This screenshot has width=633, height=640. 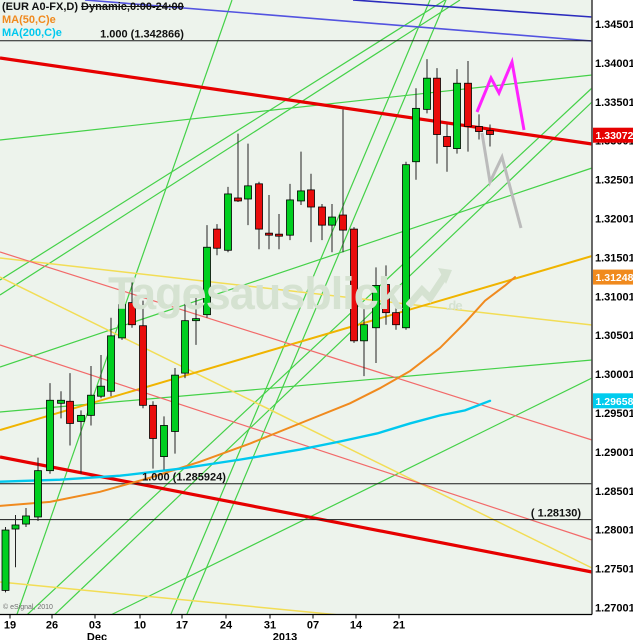 What do you see at coordinates (93, 7) in the screenshot?
I see `chart-title: (EUR A0-FX,D) Dynamic,0:00-24:00` at bounding box center [93, 7].